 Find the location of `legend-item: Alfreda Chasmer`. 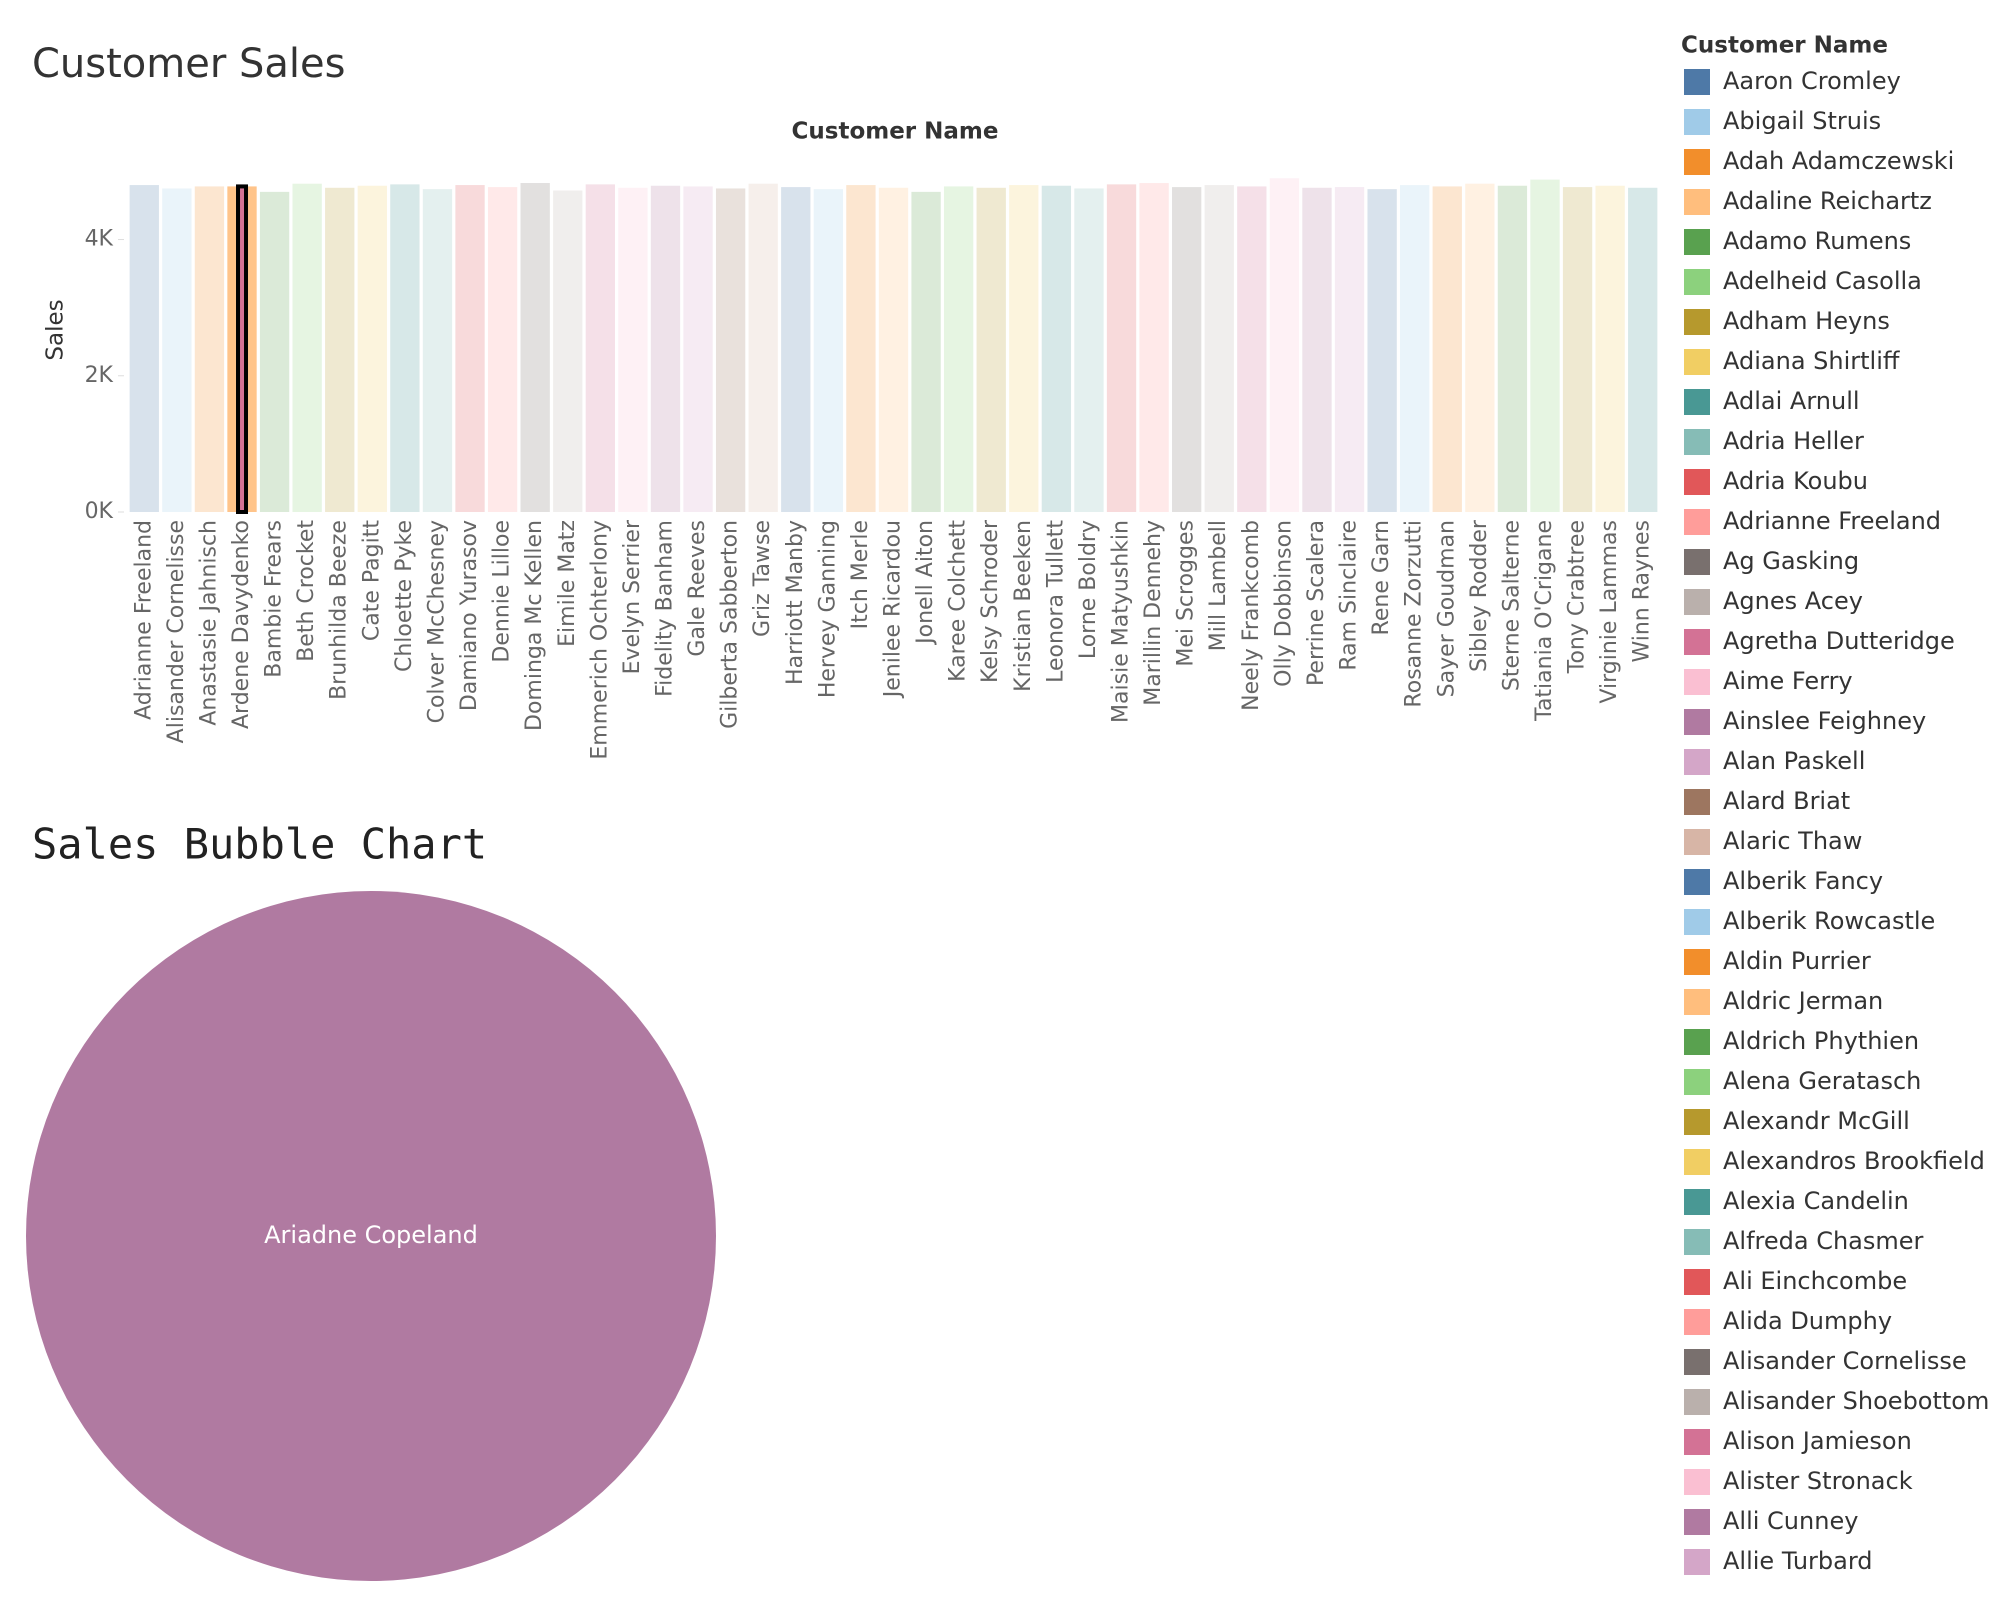

legend-item: Alfreda Chasmer is located at coordinates (1804, 1241).